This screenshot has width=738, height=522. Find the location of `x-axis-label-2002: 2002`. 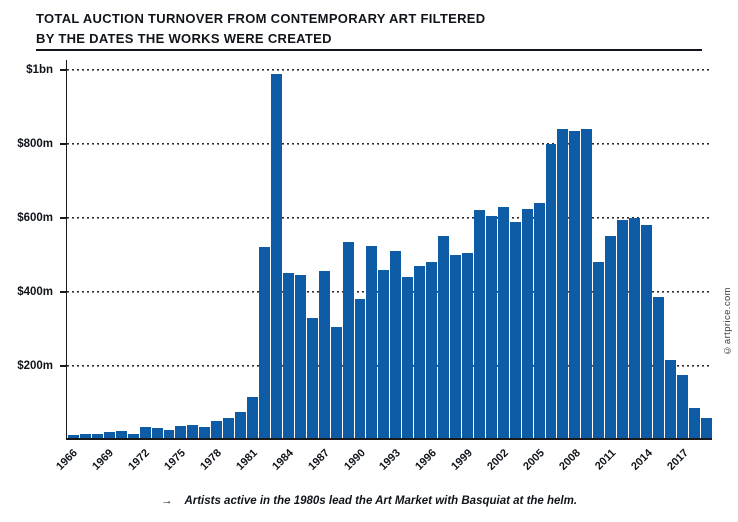

x-axis-label-2002: 2002 is located at coordinates (498, 460).